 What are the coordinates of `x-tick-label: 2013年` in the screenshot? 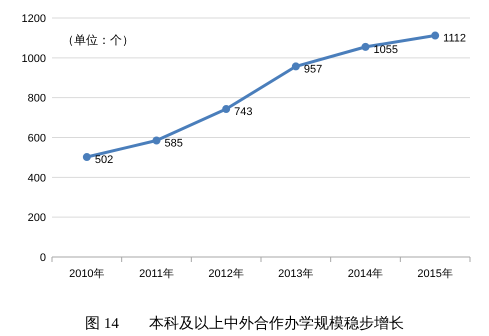 It's located at (296, 274).